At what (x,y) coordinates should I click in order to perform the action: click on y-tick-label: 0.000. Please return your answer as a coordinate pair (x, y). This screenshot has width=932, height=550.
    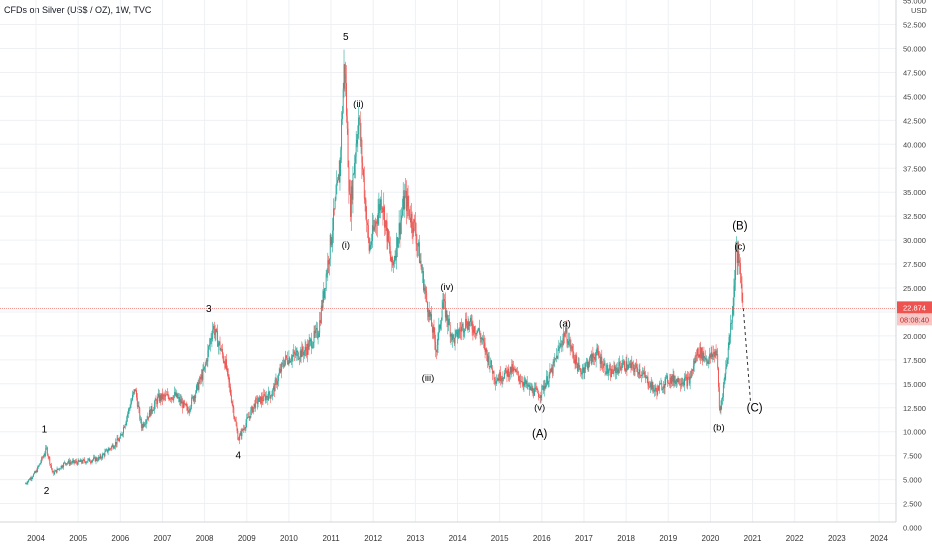
    Looking at the image, I should click on (912, 528).